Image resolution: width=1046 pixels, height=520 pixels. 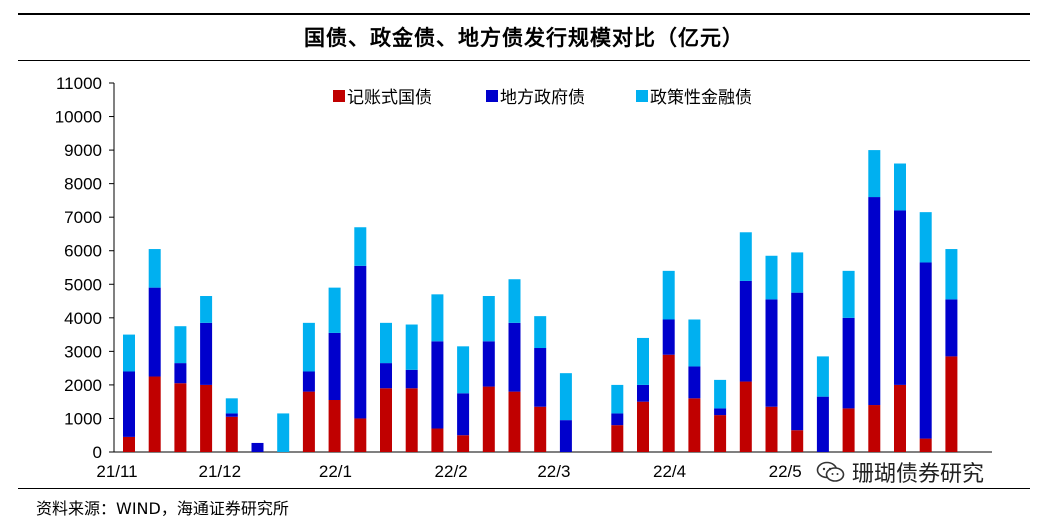 What do you see at coordinates (97, 452) in the screenshot?
I see `y-tick-label: 0` at bounding box center [97, 452].